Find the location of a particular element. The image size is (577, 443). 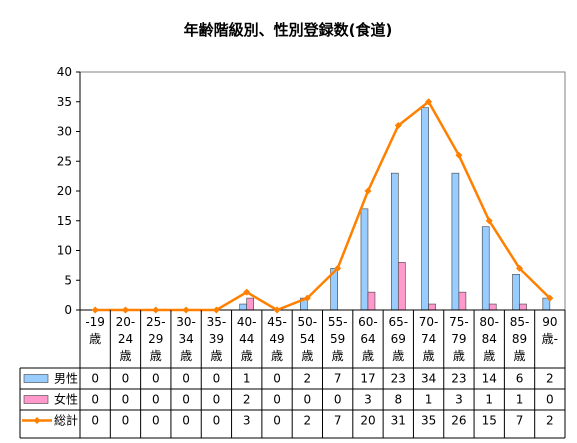

category-label: 20- is located at coordinates (126, 322).